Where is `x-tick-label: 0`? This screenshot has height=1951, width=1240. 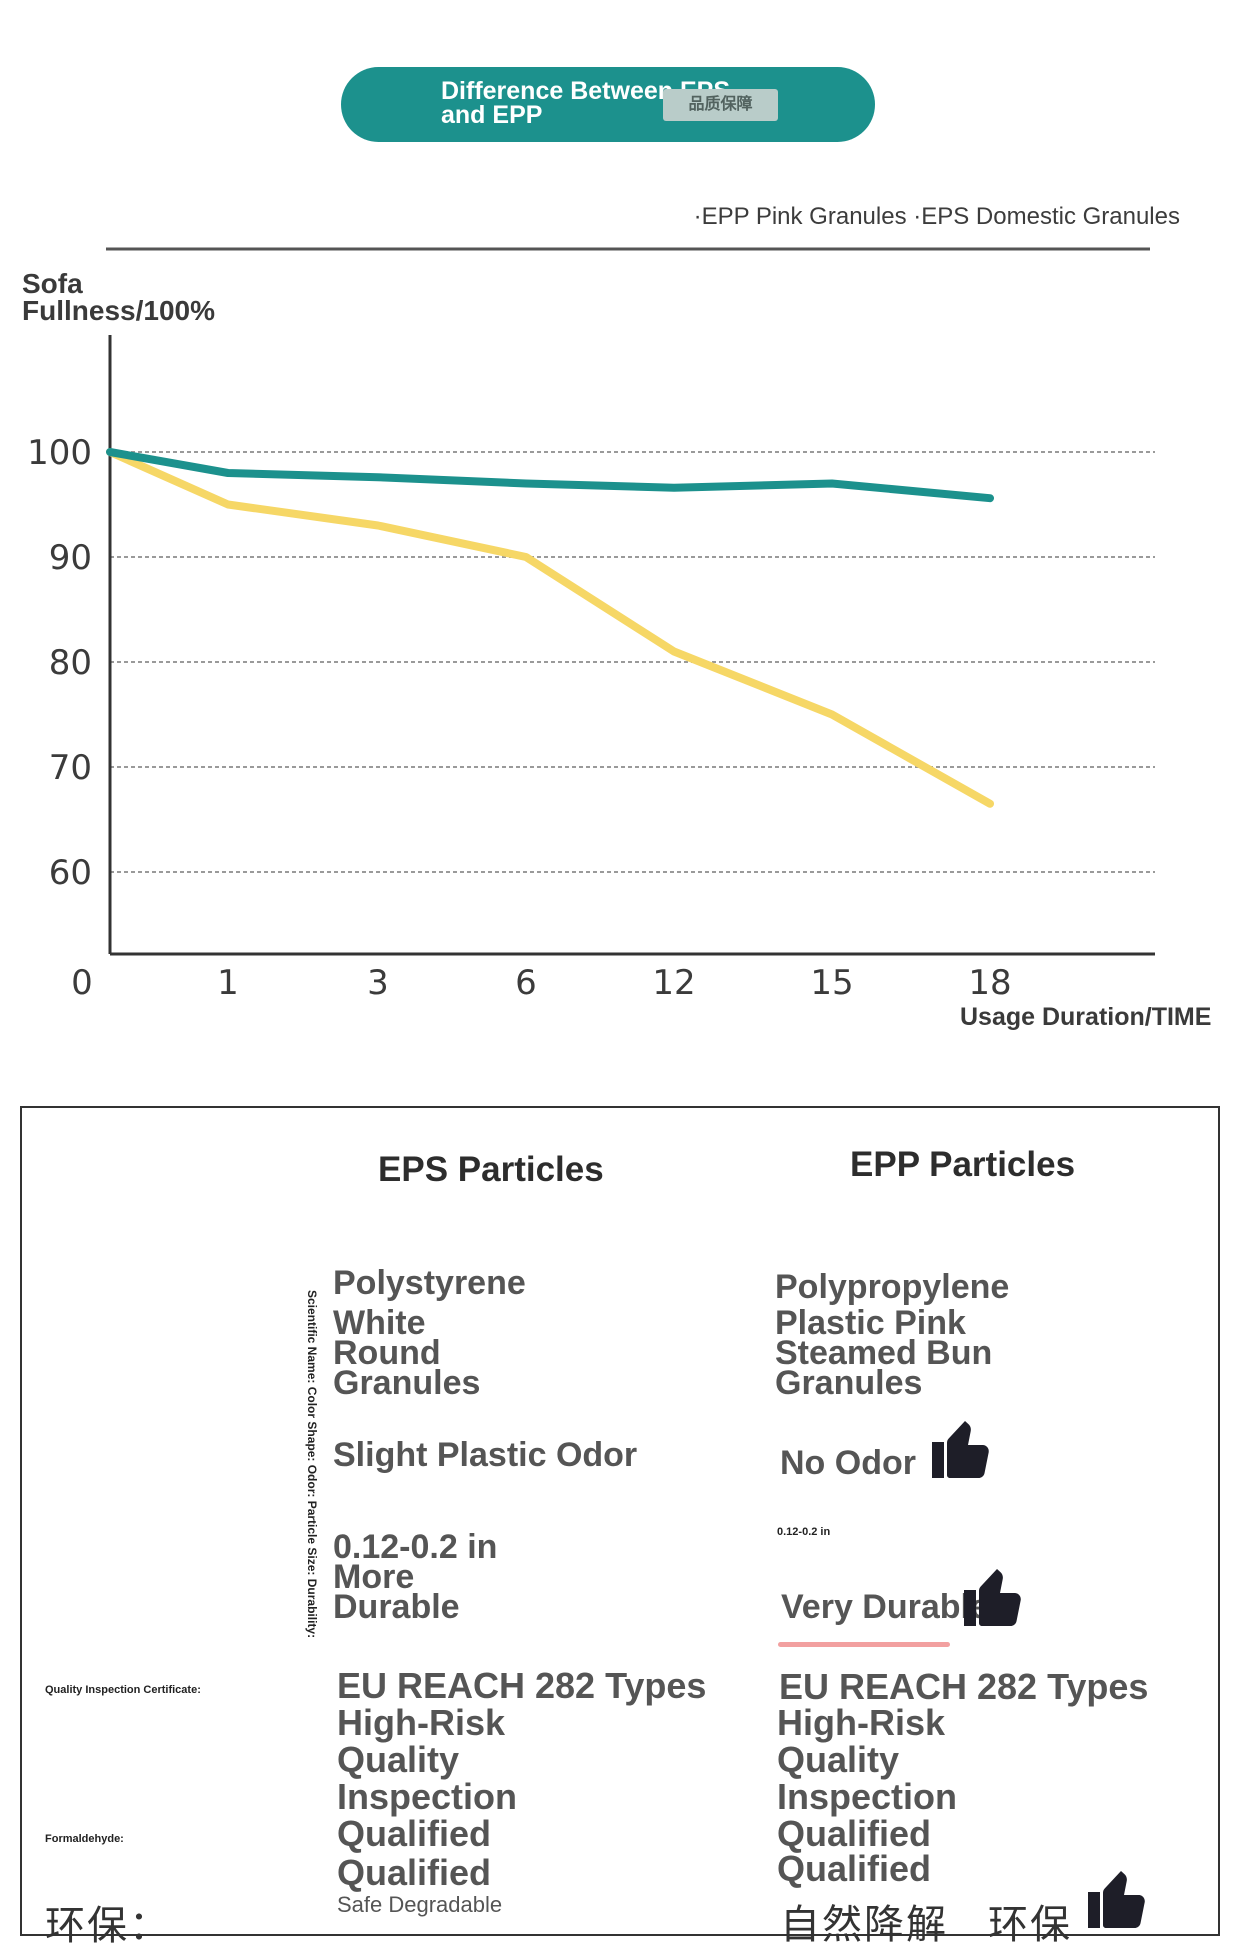
x-tick-label: 0 is located at coordinates (82, 983).